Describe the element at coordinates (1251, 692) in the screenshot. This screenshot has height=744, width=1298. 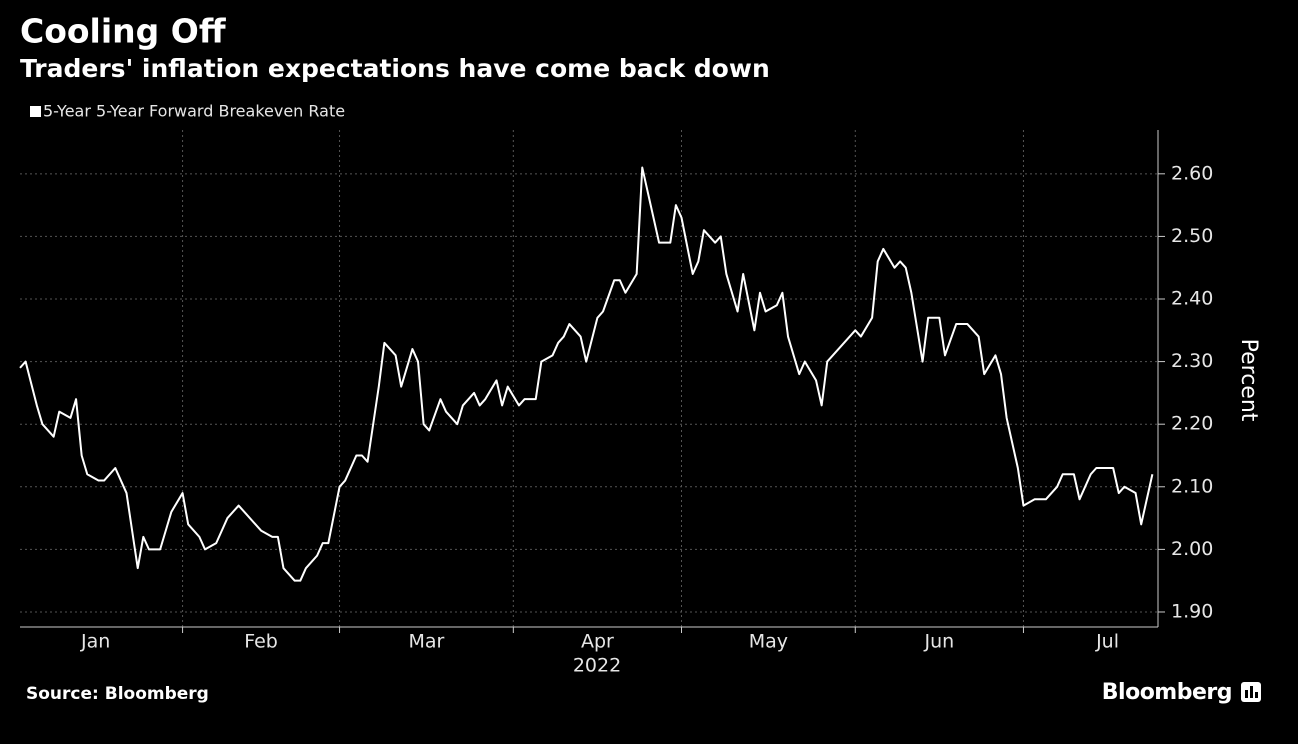
I see `brand-icon` at that location.